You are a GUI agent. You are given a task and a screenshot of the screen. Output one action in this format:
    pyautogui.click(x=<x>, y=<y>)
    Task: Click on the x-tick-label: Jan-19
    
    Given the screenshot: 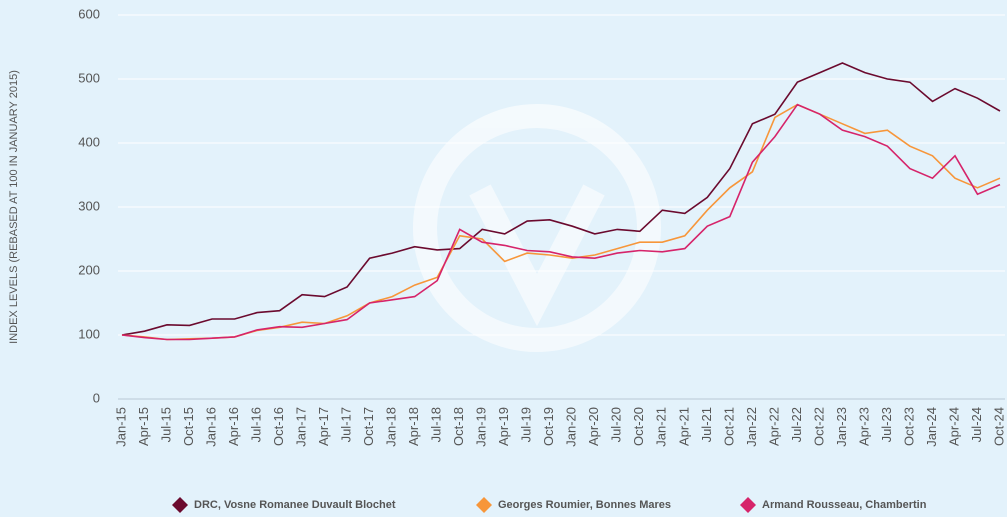 What is the action you would take?
    pyautogui.click(x=481, y=427)
    